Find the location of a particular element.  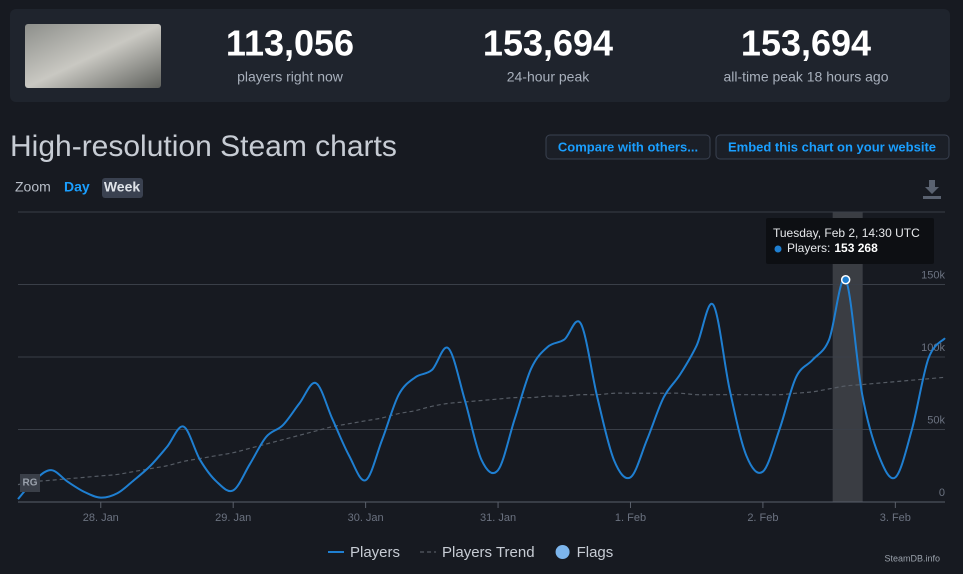

x-tick-label: 3. Feb is located at coordinates (895, 518).